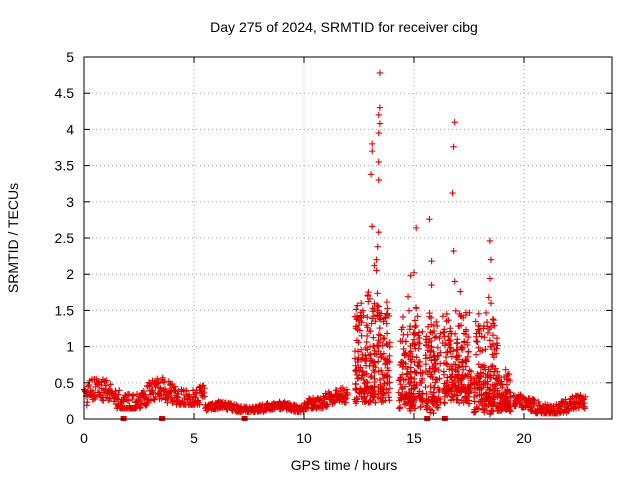 The width and height of the screenshot is (640, 480). What do you see at coordinates (524, 438) in the screenshot?
I see `x-tick-label: 20` at bounding box center [524, 438].